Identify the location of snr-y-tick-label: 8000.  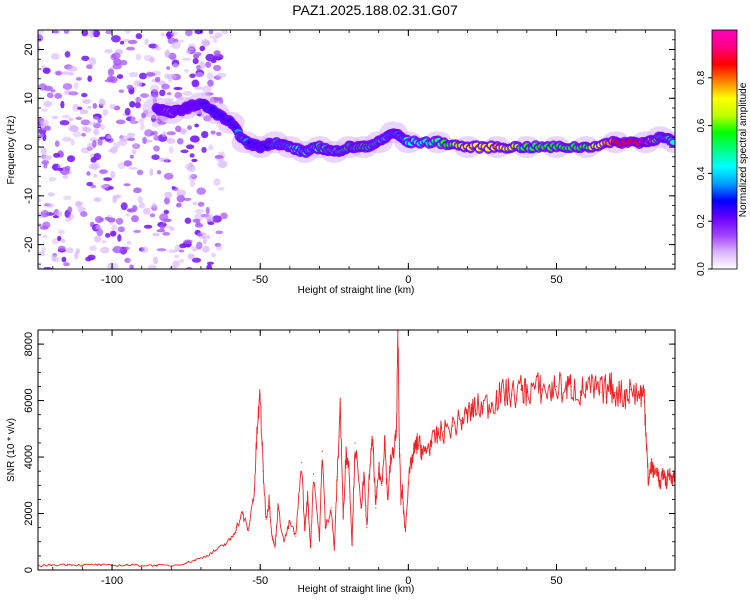
(29, 344).